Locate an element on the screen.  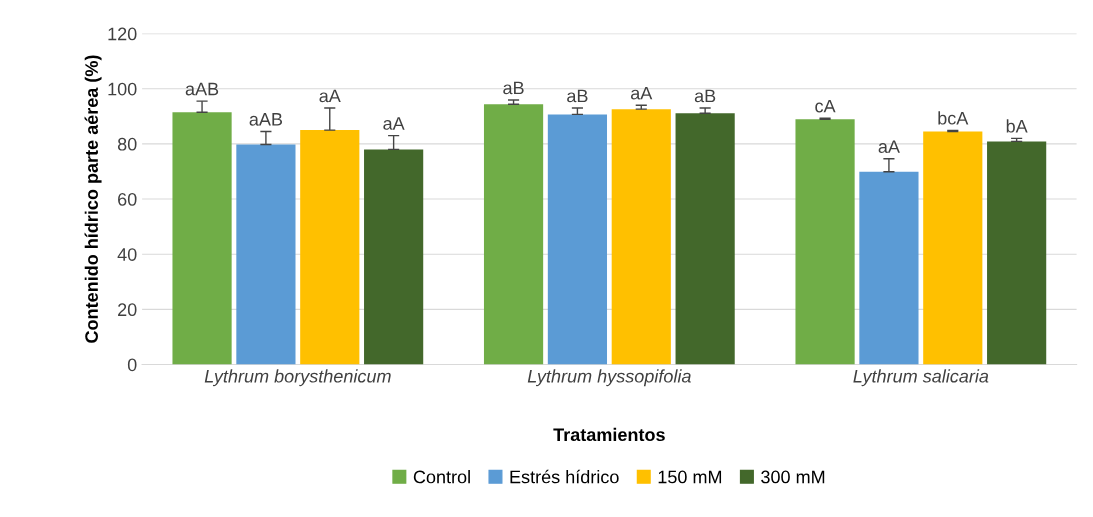
y-tick-label: 80 is located at coordinates (127, 144).